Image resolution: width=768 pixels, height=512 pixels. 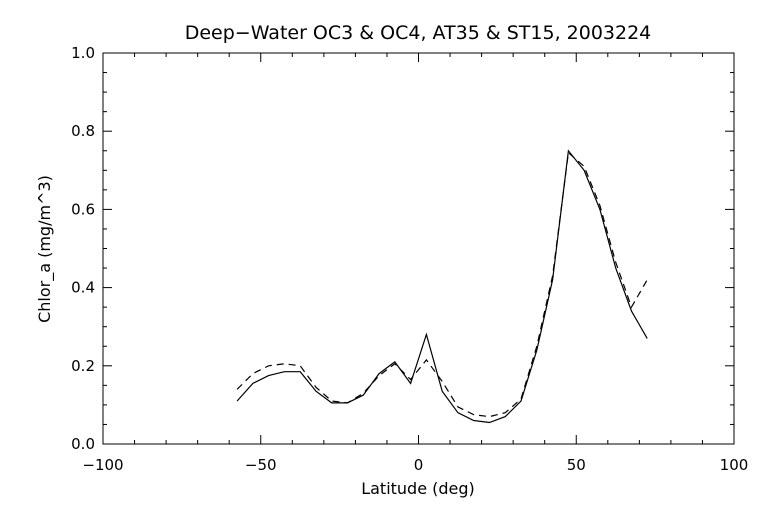 I want to click on y-tick-label: 1.0, so click(x=83, y=53).